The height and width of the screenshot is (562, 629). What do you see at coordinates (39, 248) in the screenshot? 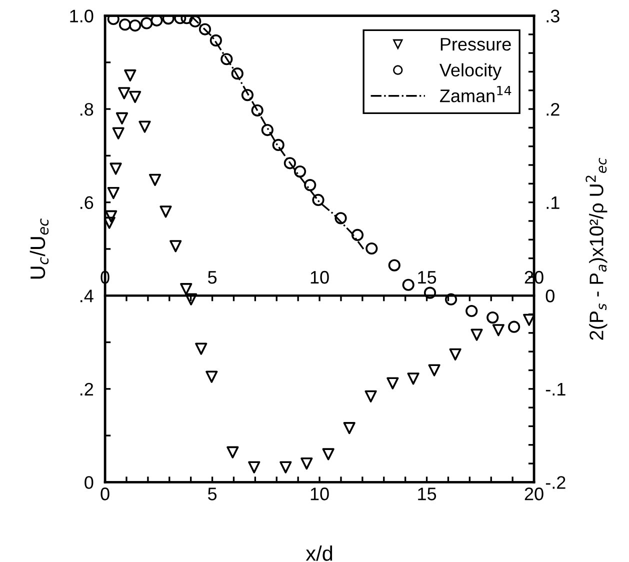
I see `y-axis-title: U$_{c}$/U$_{ec}$` at bounding box center [39, 248].